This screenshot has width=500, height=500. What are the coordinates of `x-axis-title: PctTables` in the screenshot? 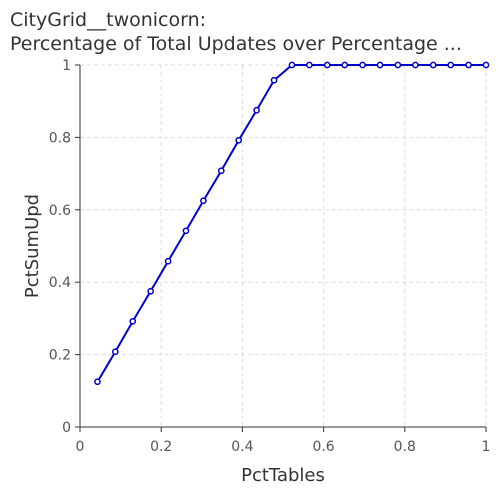 It's located at (283, 475).